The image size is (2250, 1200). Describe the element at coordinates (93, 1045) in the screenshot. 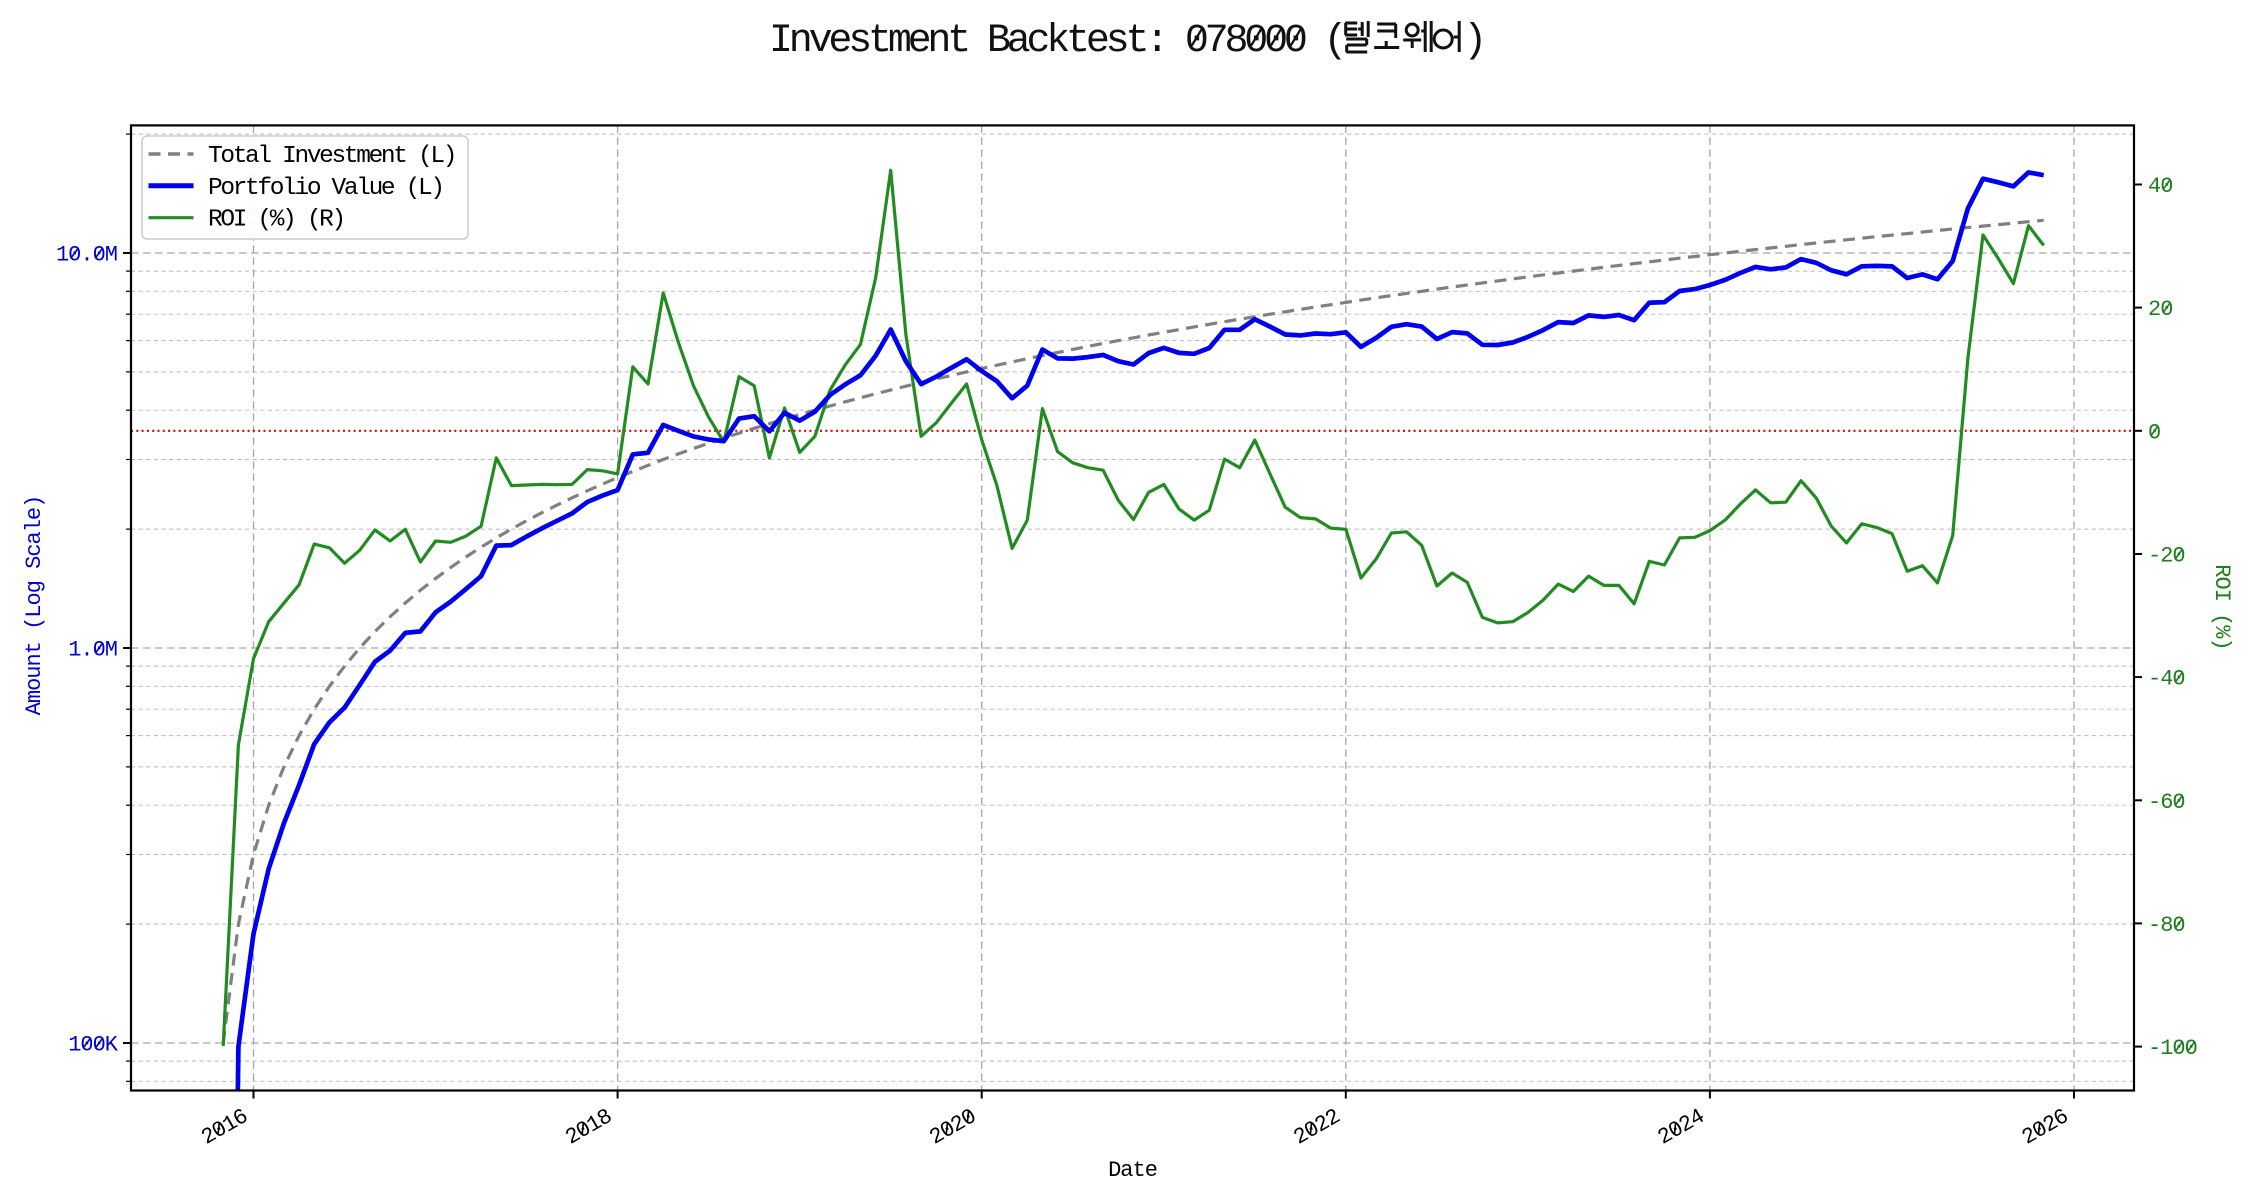

I see `svg-text: 100K` at that location.